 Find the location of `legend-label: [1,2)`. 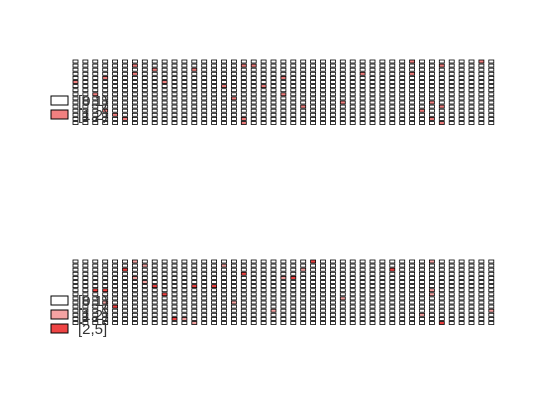

legend-label: [1,2) is located at coordinates (93, 315).